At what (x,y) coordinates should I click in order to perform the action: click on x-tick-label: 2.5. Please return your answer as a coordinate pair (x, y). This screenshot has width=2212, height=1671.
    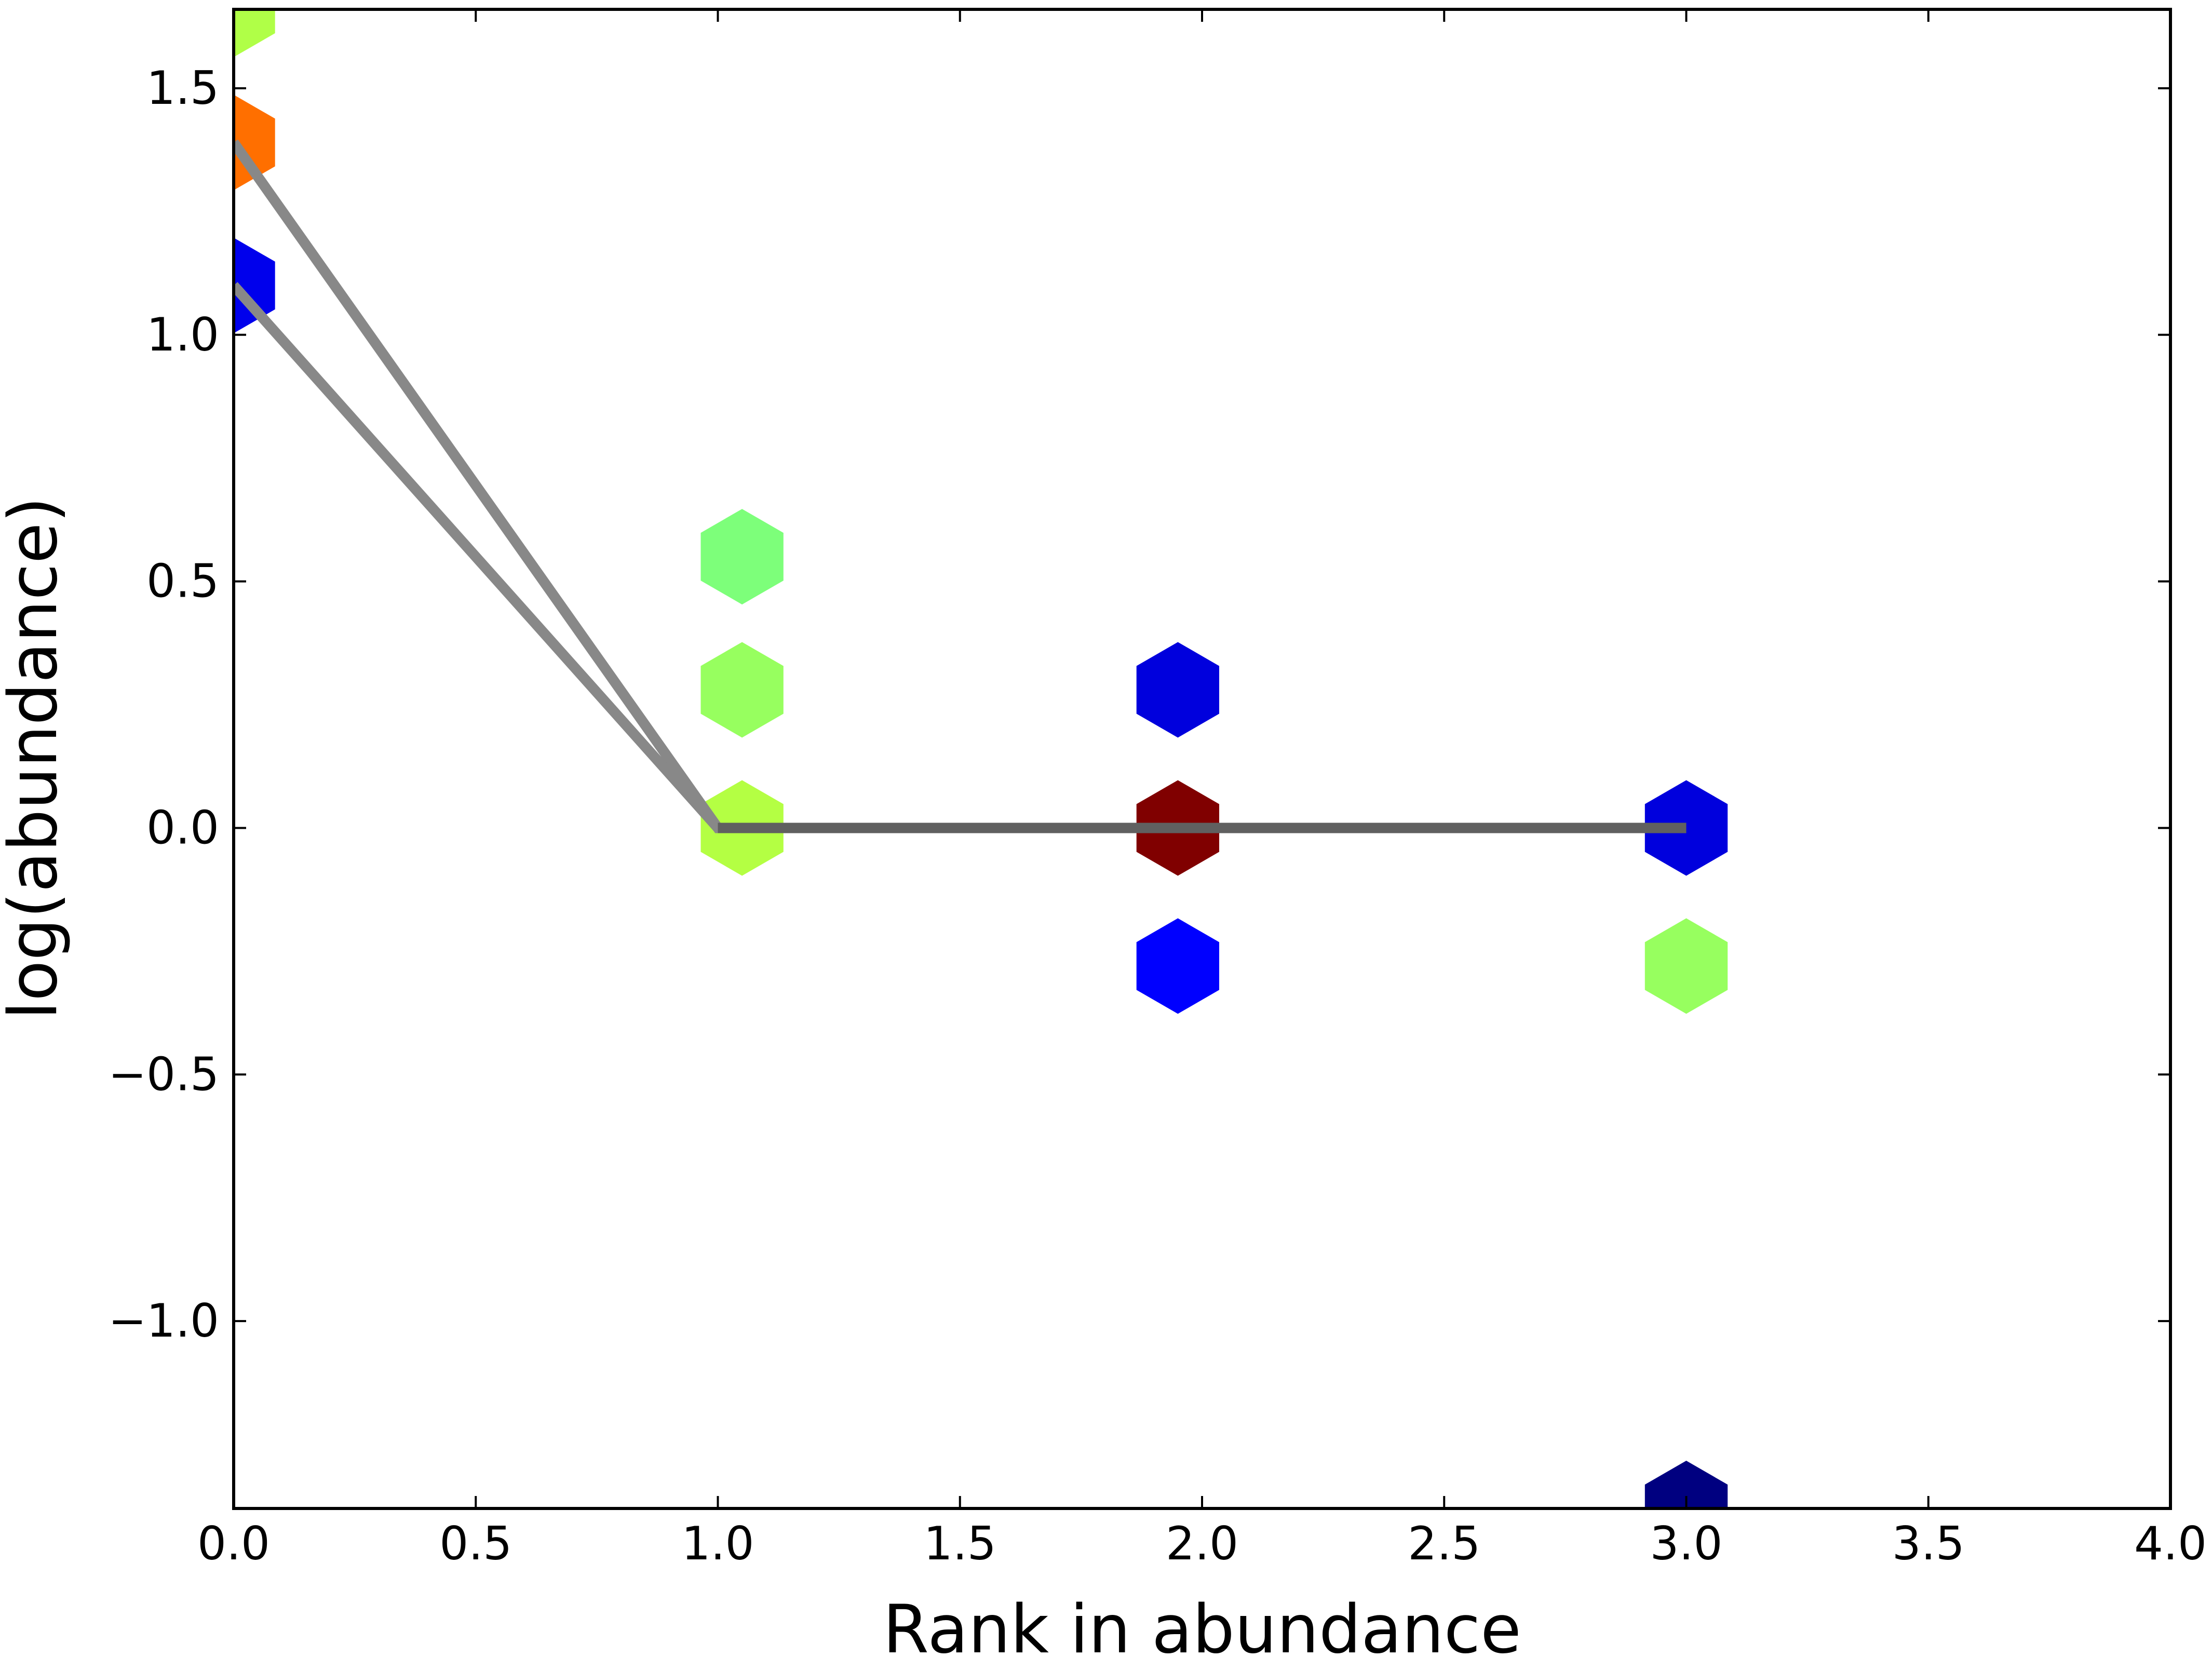
    Looking at the image, I should click on (1444, 1543).